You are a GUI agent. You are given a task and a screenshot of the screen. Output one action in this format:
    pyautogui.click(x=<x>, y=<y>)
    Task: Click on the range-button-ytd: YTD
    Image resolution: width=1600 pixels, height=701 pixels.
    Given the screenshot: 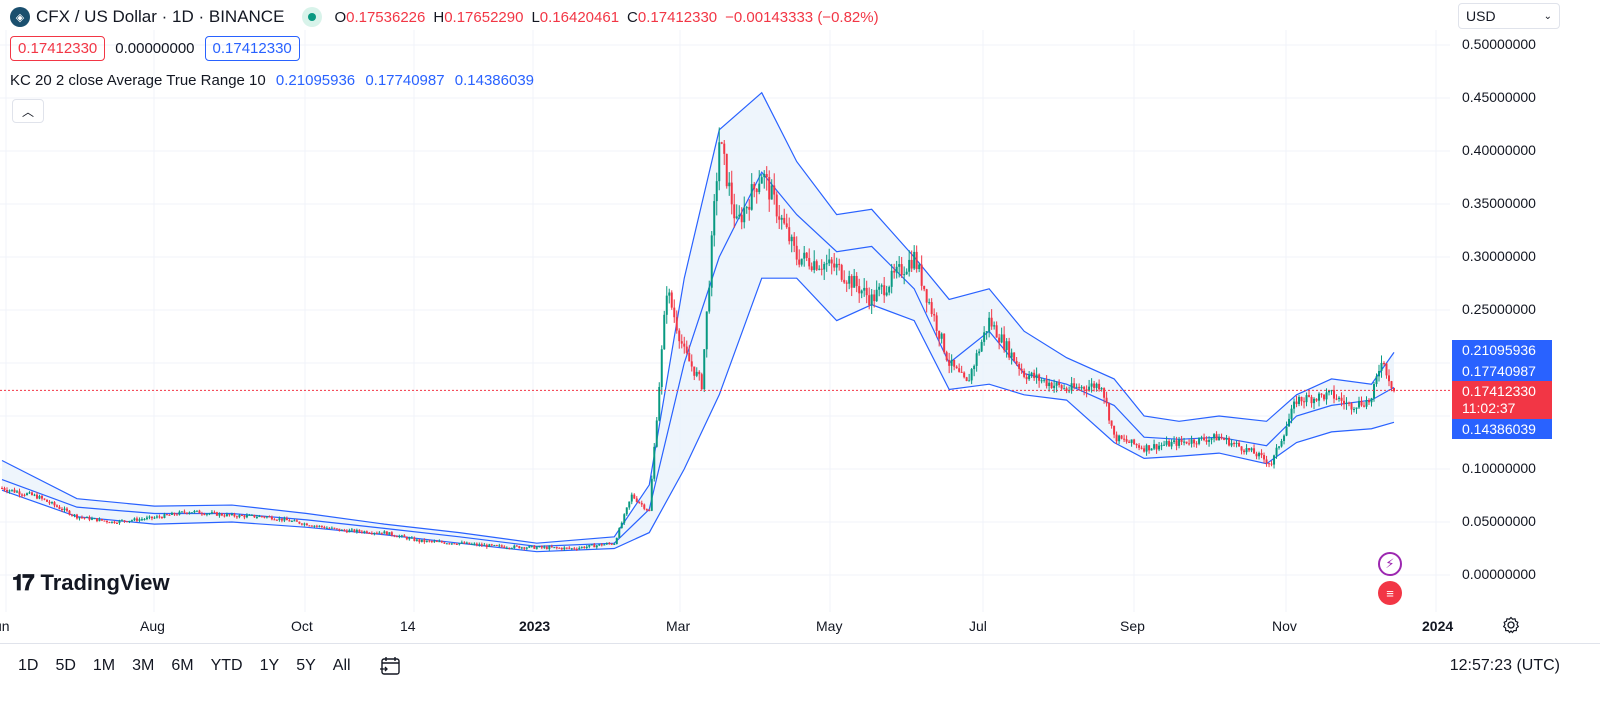 What is the action you would take?
    pyautogui.click(x=226, y=665)
    